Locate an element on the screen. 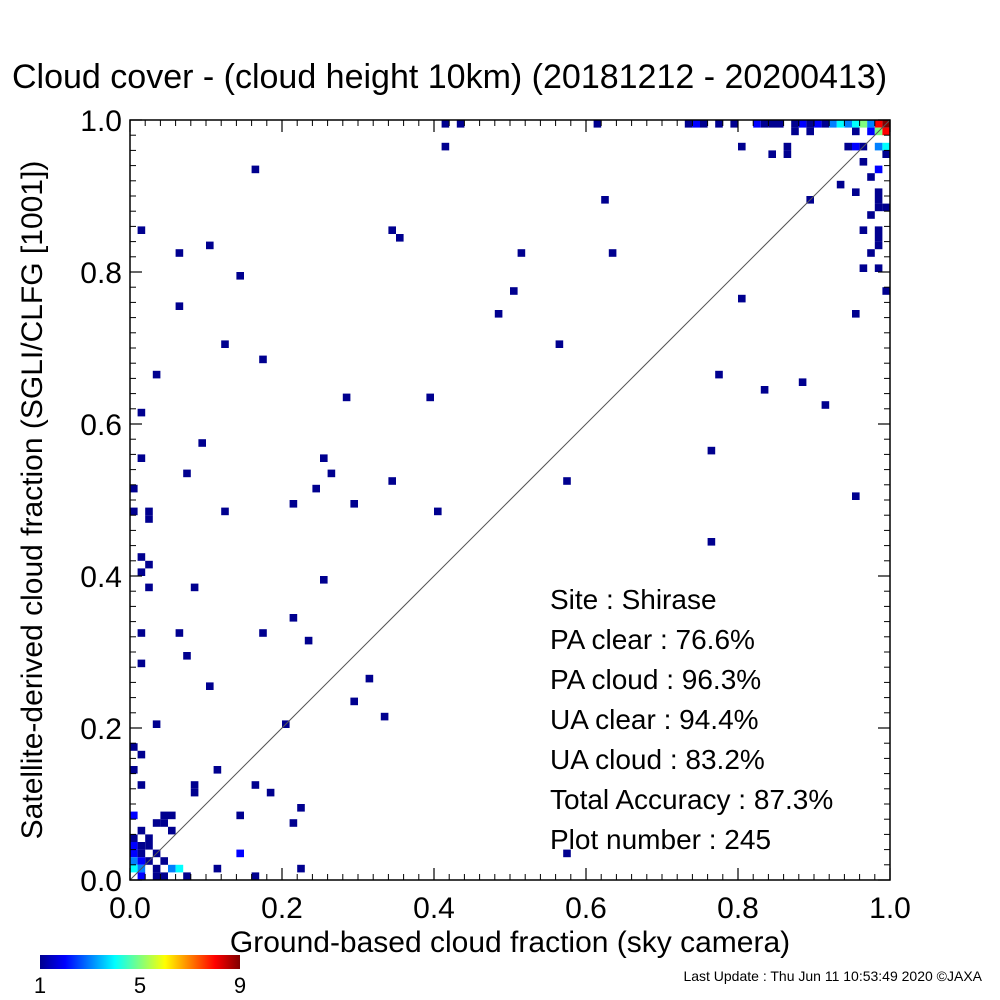  stats-line: Site : Shirase is located at coordinates (633, 599).